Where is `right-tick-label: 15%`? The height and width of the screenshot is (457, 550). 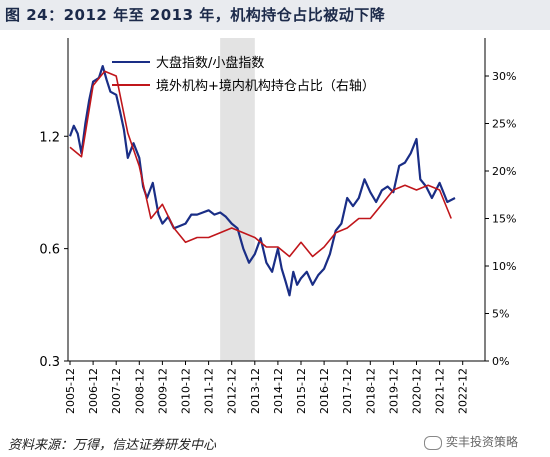
right-tick-label: 15% is located at coordinates (504, 219).